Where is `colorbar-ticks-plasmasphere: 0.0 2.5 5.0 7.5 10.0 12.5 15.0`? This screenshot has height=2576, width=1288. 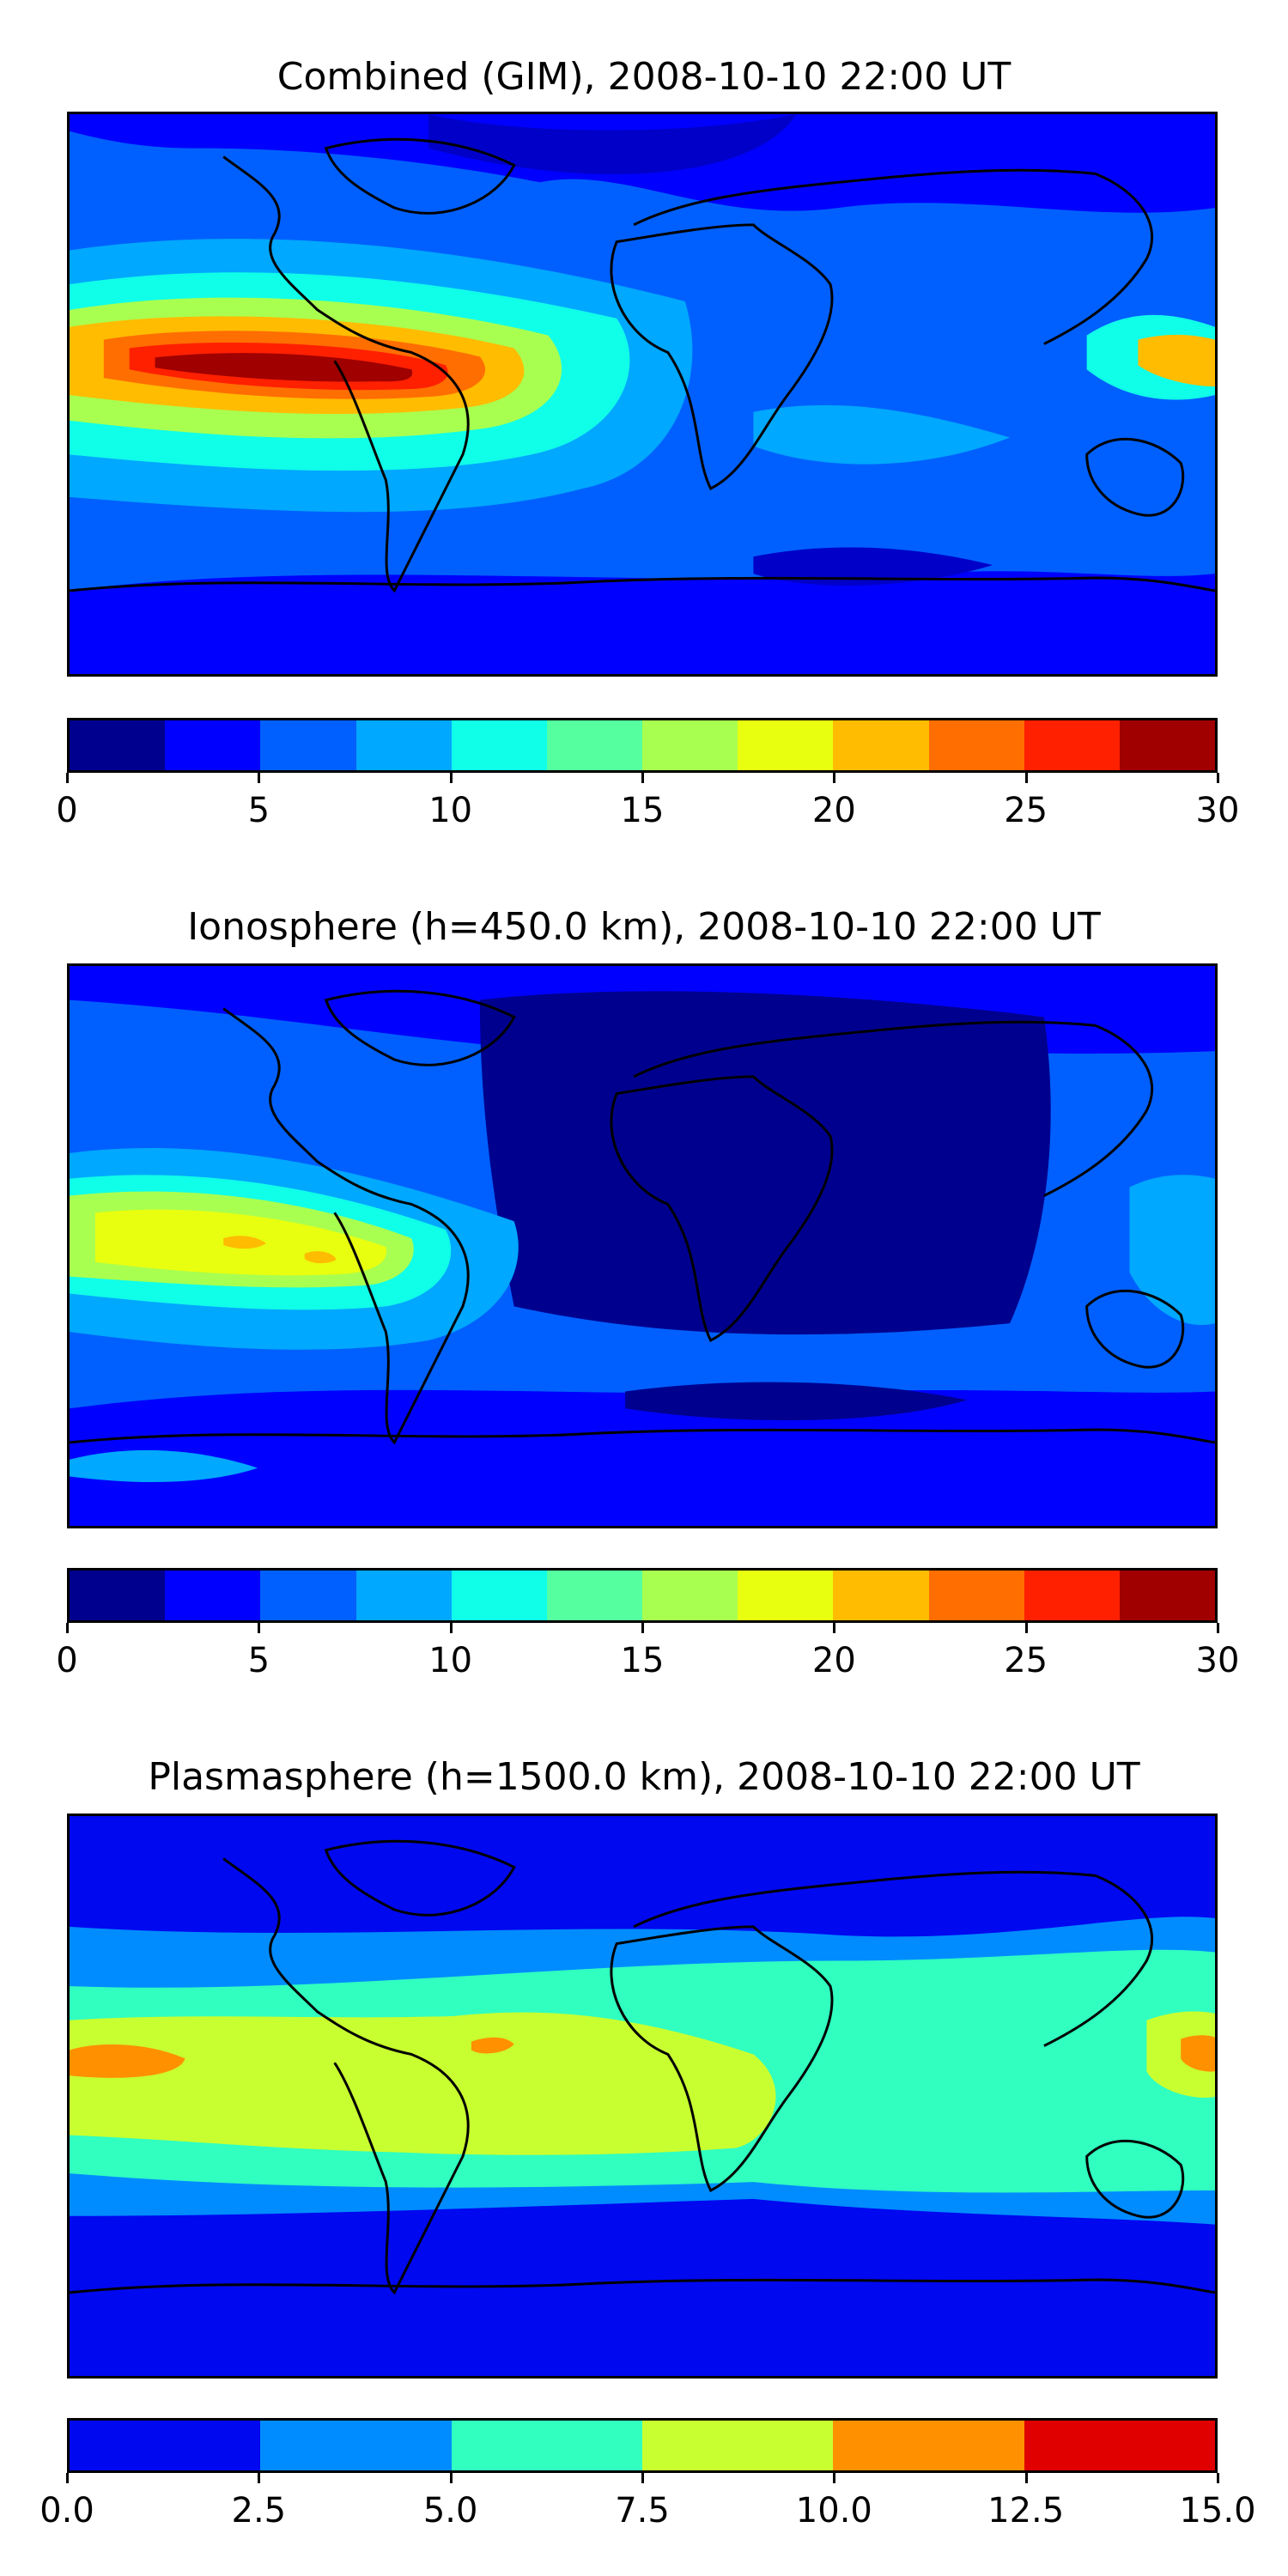 colorbar-ticks-plasmasphere: 0.0 2.5 5.0 7.5 10.0 12.5 15.0 is located at coordinates (647, 2507).